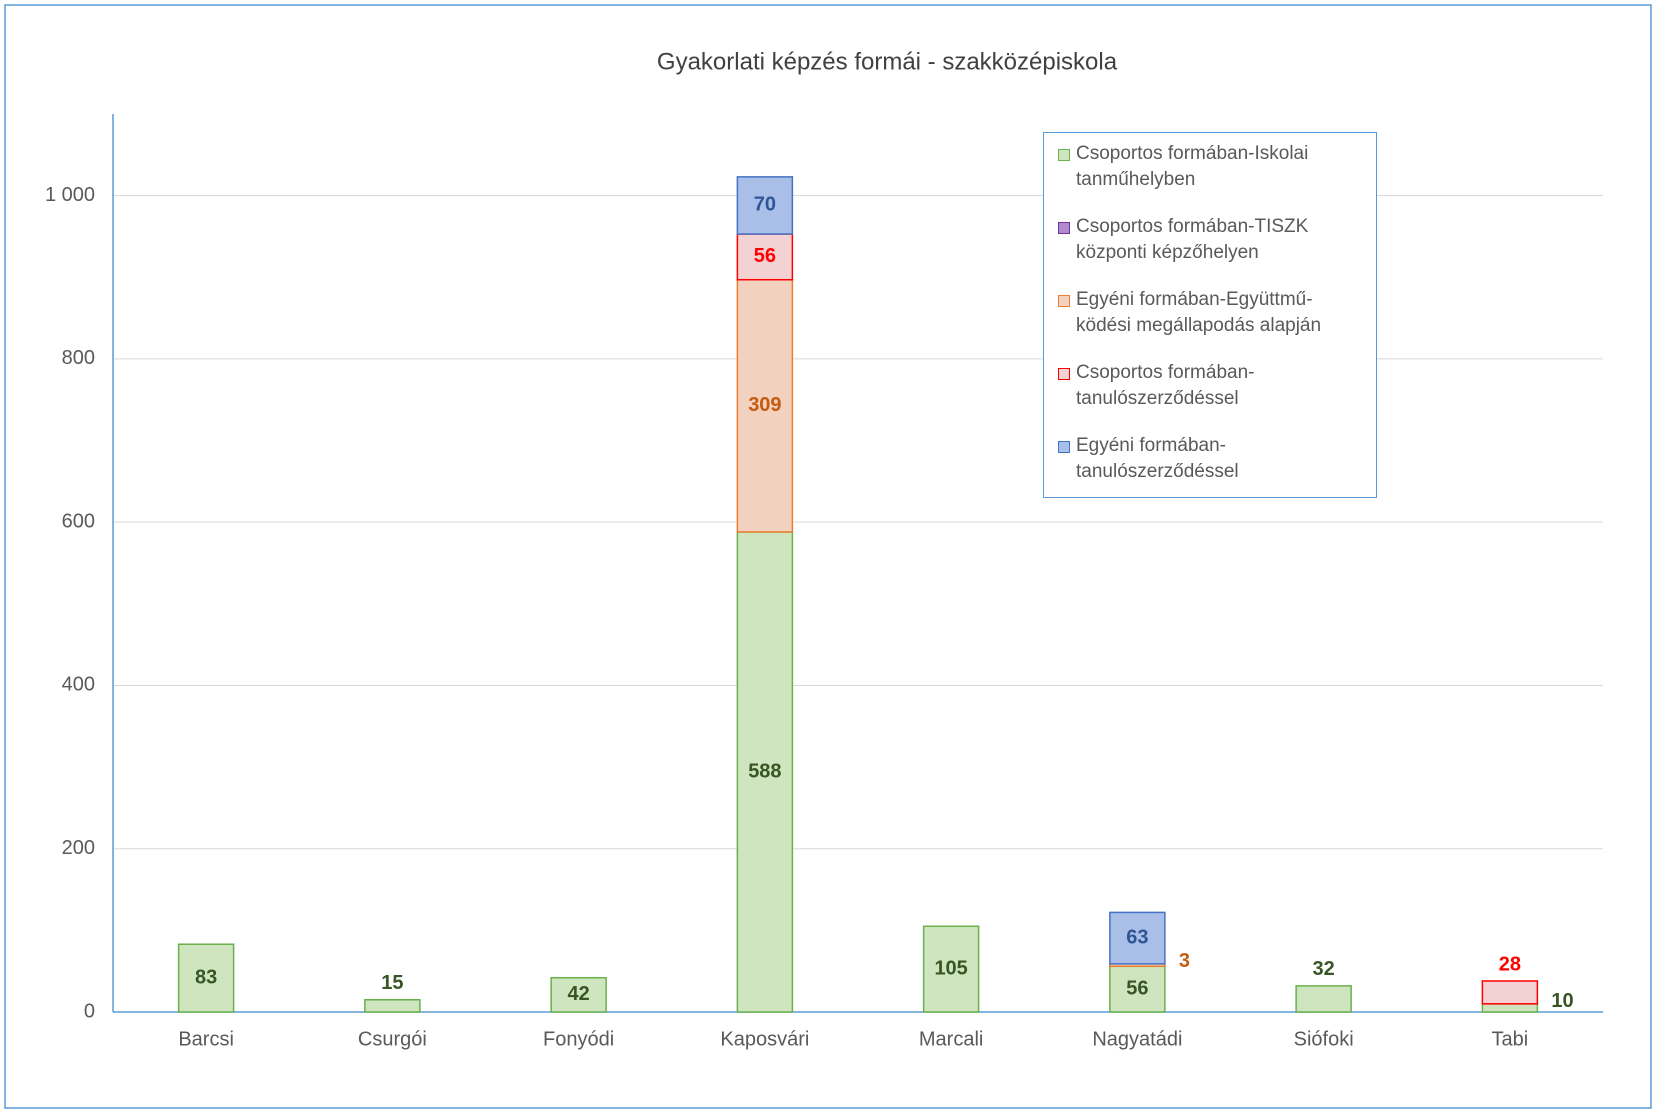 The image size is (1656, 1113). I want to click on data-label: 10, so click(1562, 1001).